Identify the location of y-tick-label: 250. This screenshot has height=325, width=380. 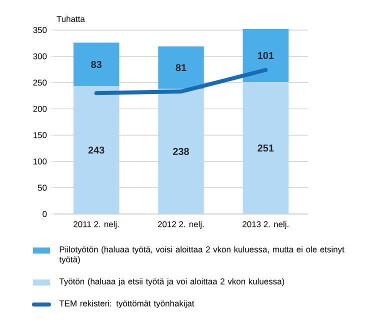
(40, 83).